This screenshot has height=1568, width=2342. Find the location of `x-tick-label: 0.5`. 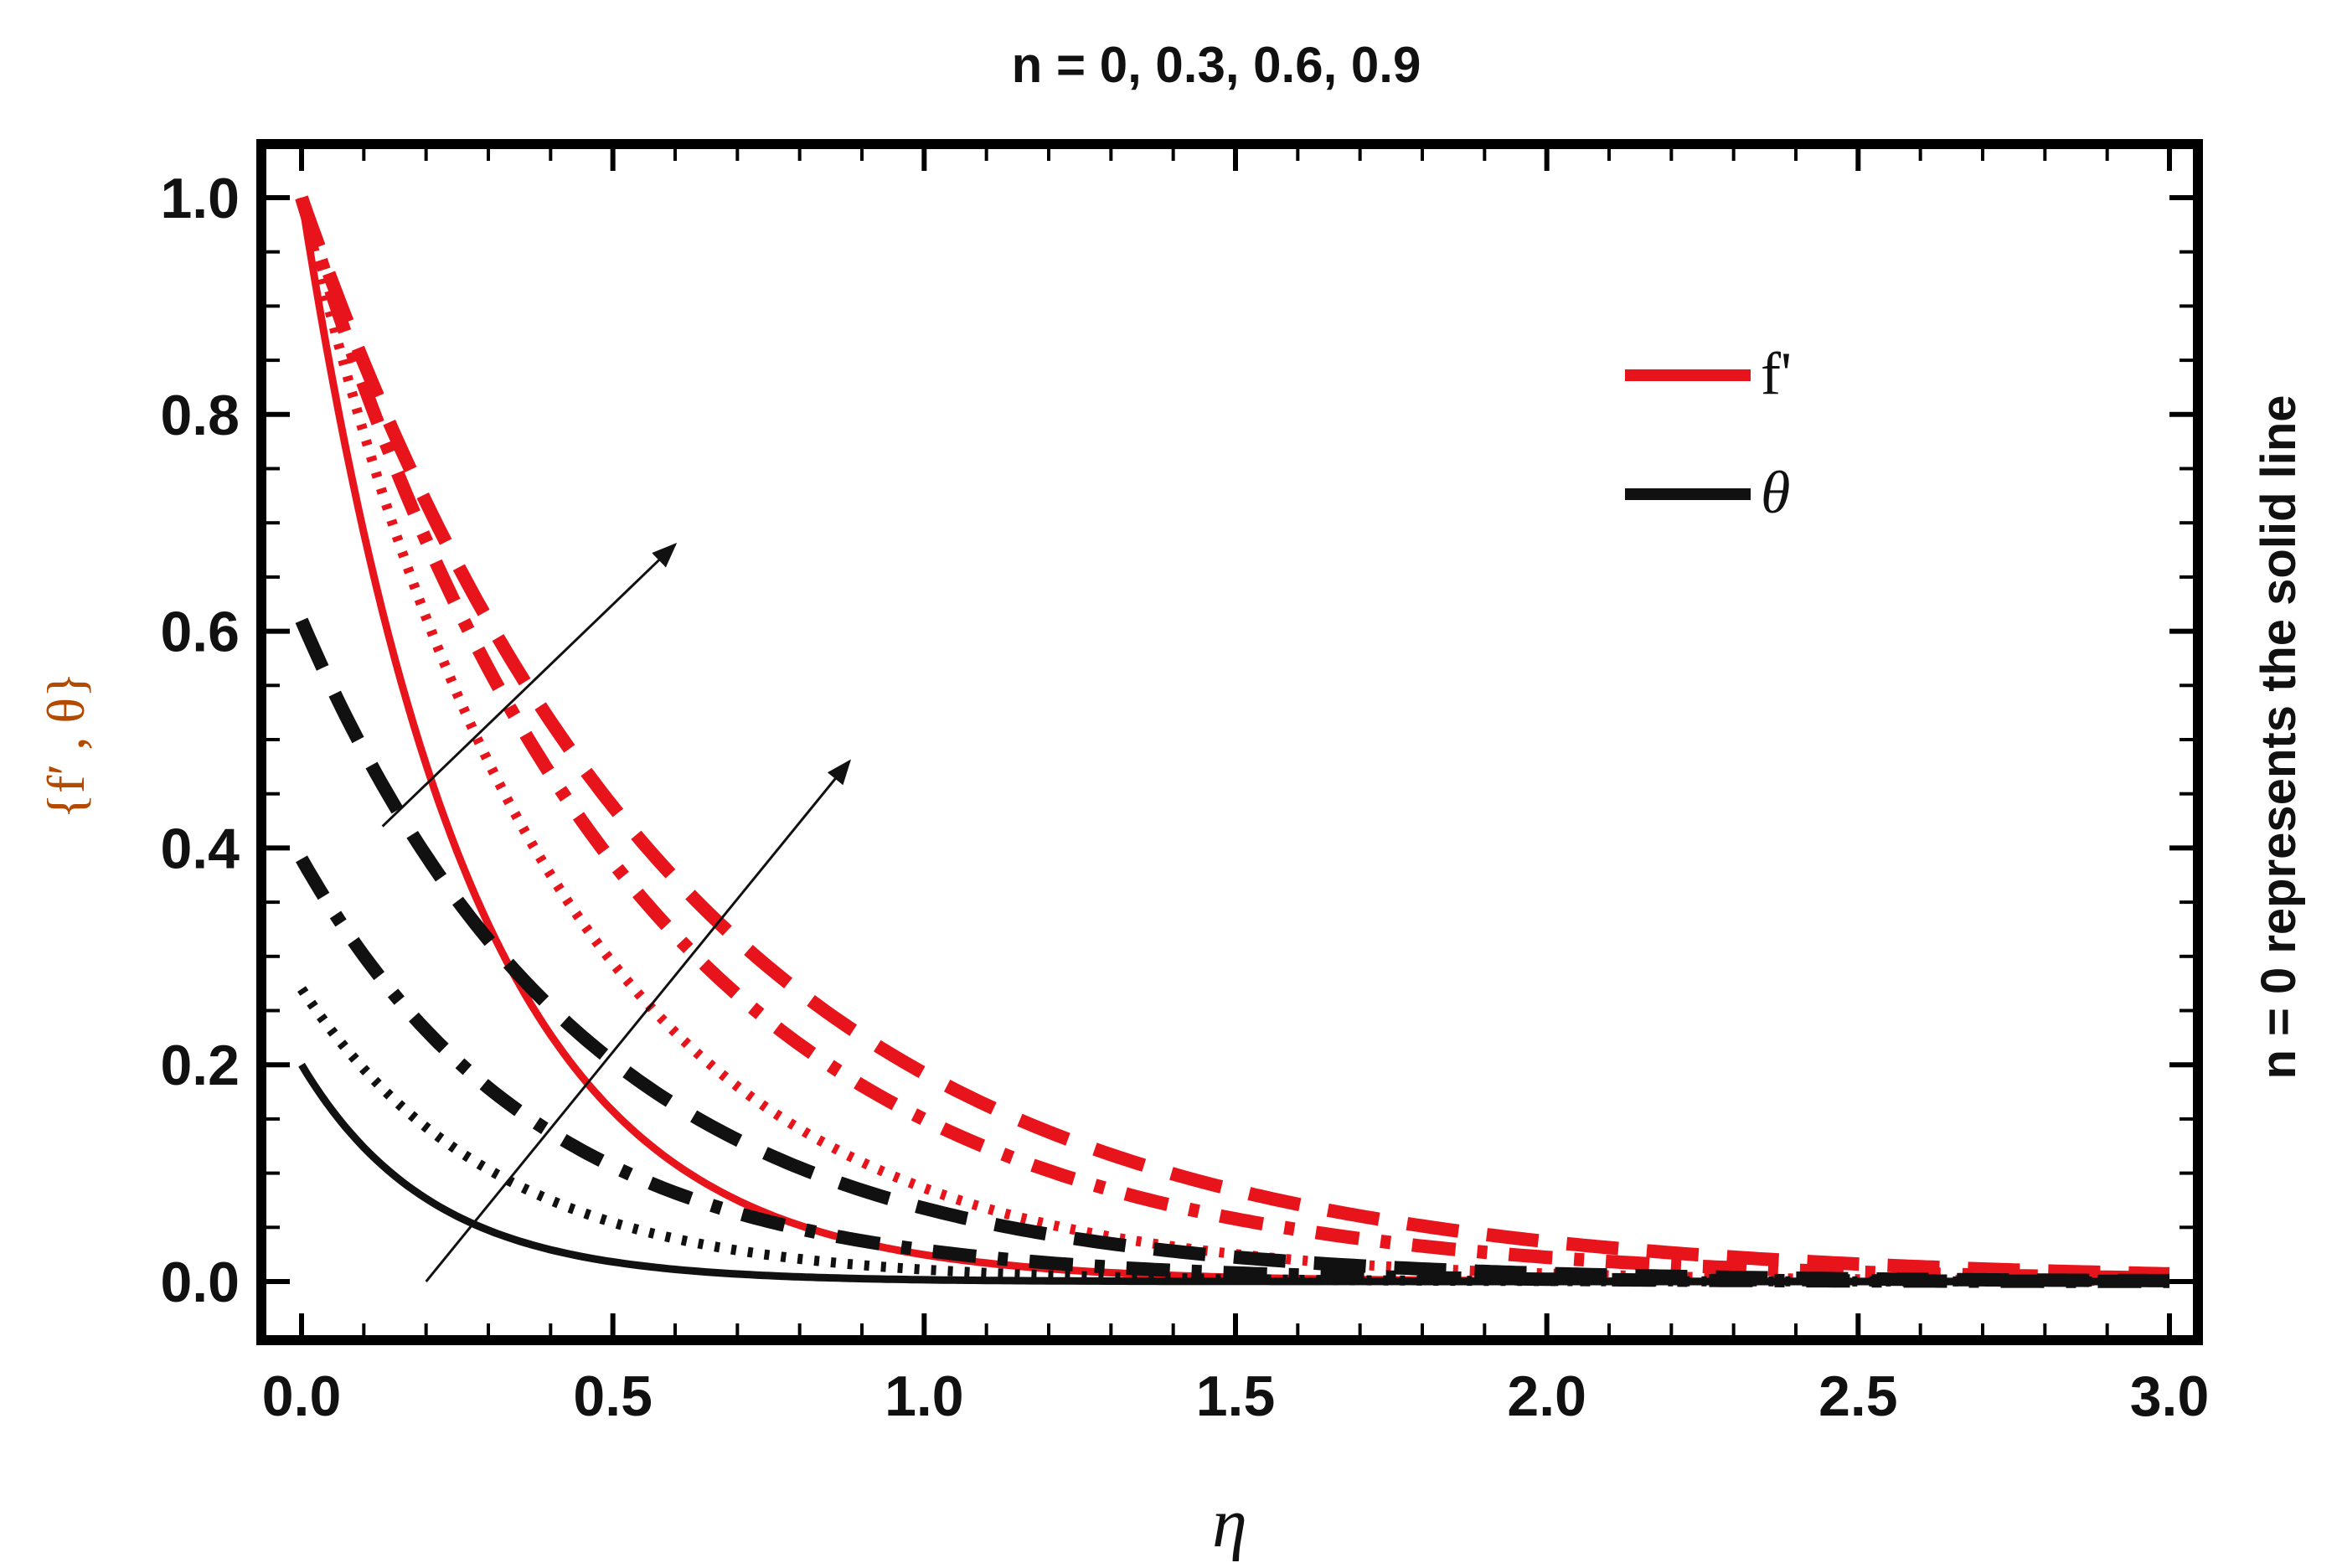

x-tick-label: 0.5 is located at coordinates (613, 1396).